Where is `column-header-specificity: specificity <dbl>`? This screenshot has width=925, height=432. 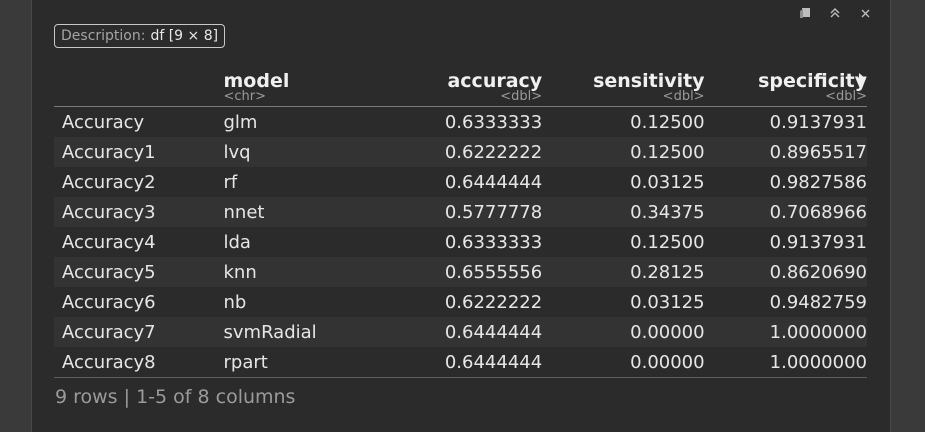
column-header-specificity: specificity <dbl> is located at coordinates (785, 83).